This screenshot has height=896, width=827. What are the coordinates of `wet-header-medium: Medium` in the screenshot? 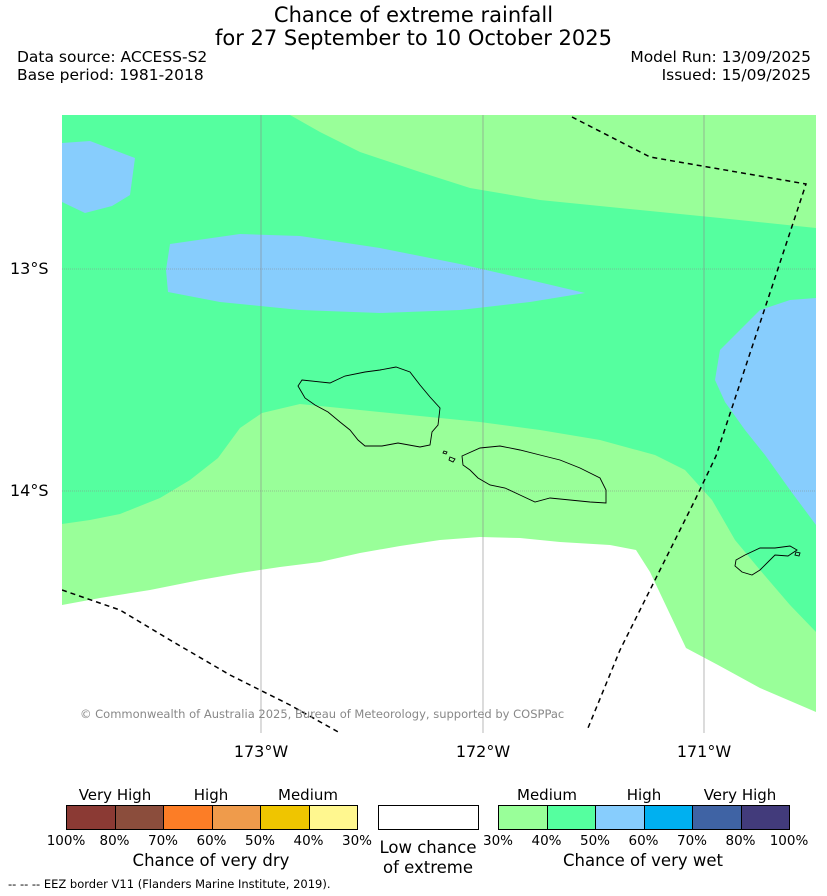 It's located at (547, 795).